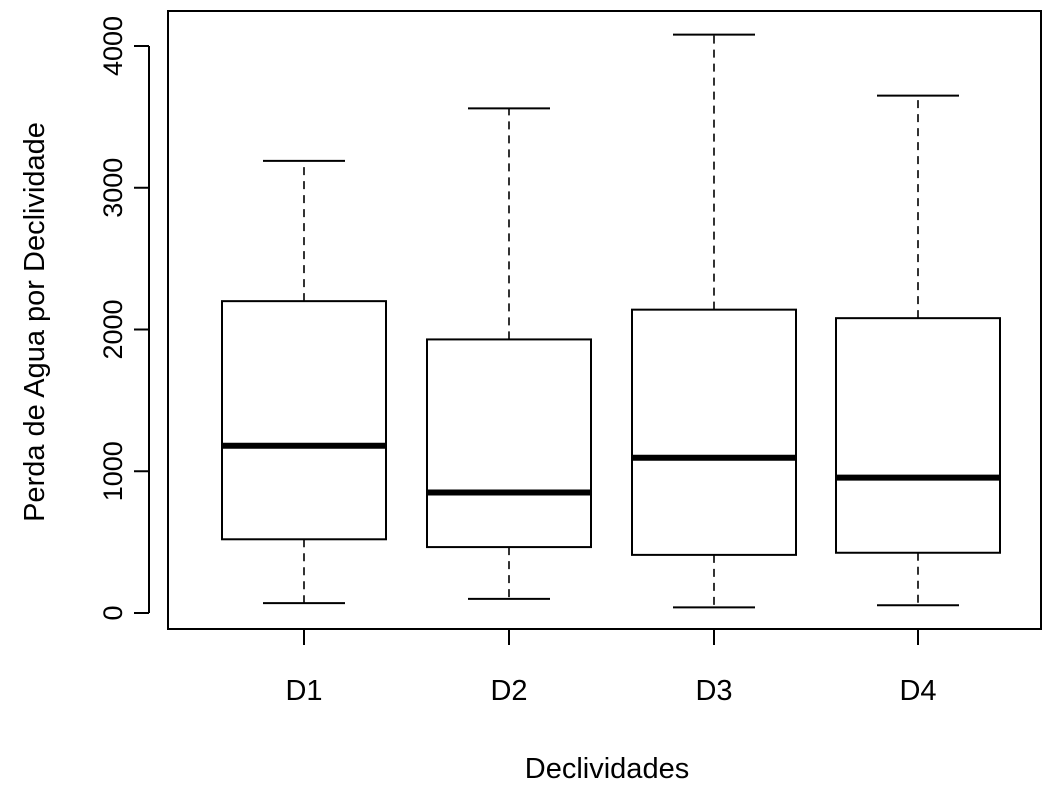  Describe the element at coordinates (35, 322) in the screenshot. I see `y-axis-title: Perda de Agua por Declividade` at that location.